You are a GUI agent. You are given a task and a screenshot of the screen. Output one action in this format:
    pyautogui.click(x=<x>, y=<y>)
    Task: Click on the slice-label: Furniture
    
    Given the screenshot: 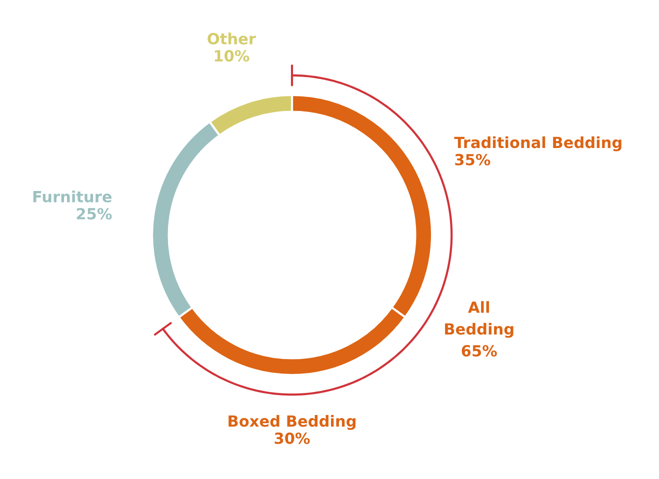 What is the action you would take?
    pyautogui.click(x=72, y=196)
    